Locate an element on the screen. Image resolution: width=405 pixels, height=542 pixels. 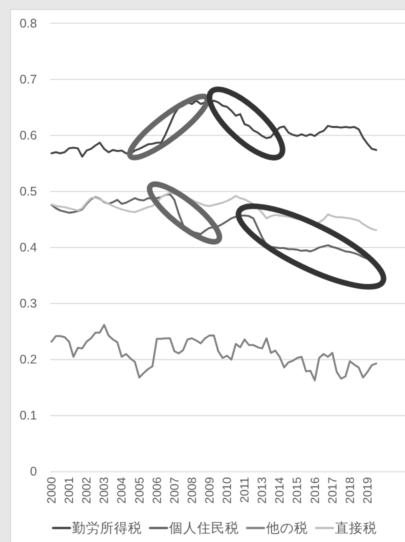
y-tick-label: 0.8 is located at coordinates (29, 23).